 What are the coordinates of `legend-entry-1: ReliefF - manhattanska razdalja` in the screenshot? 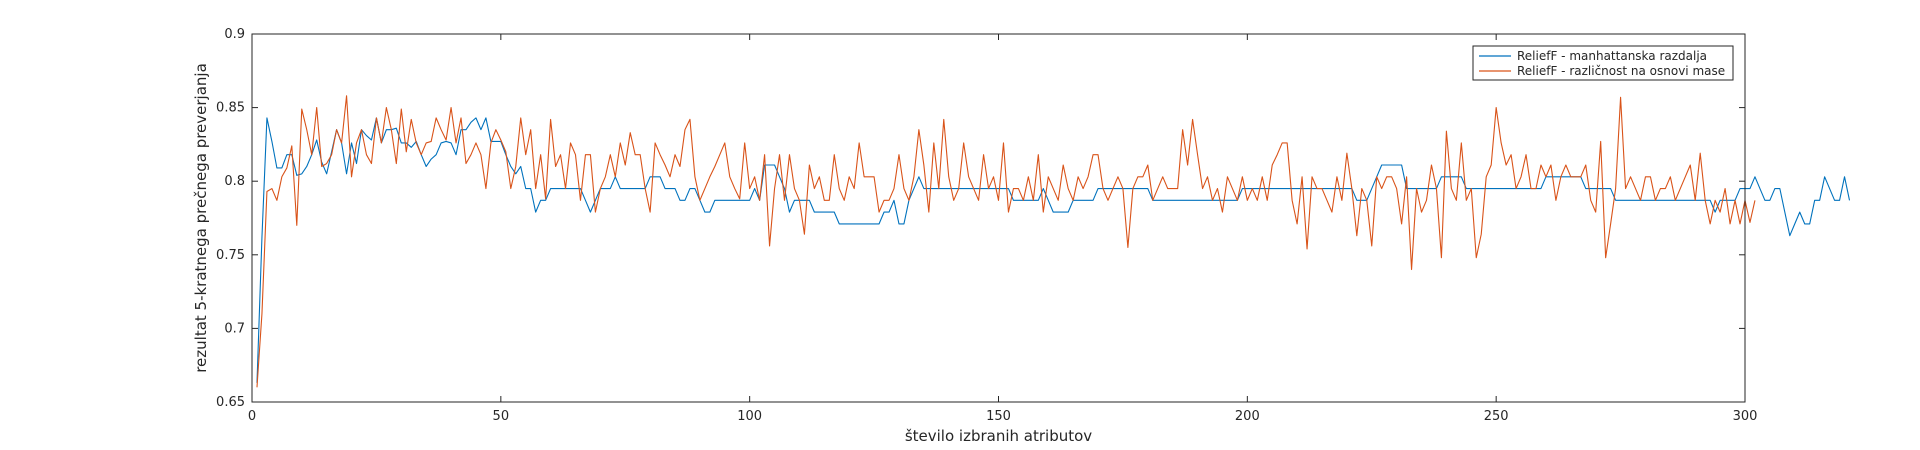 It's located at (1612, 56).